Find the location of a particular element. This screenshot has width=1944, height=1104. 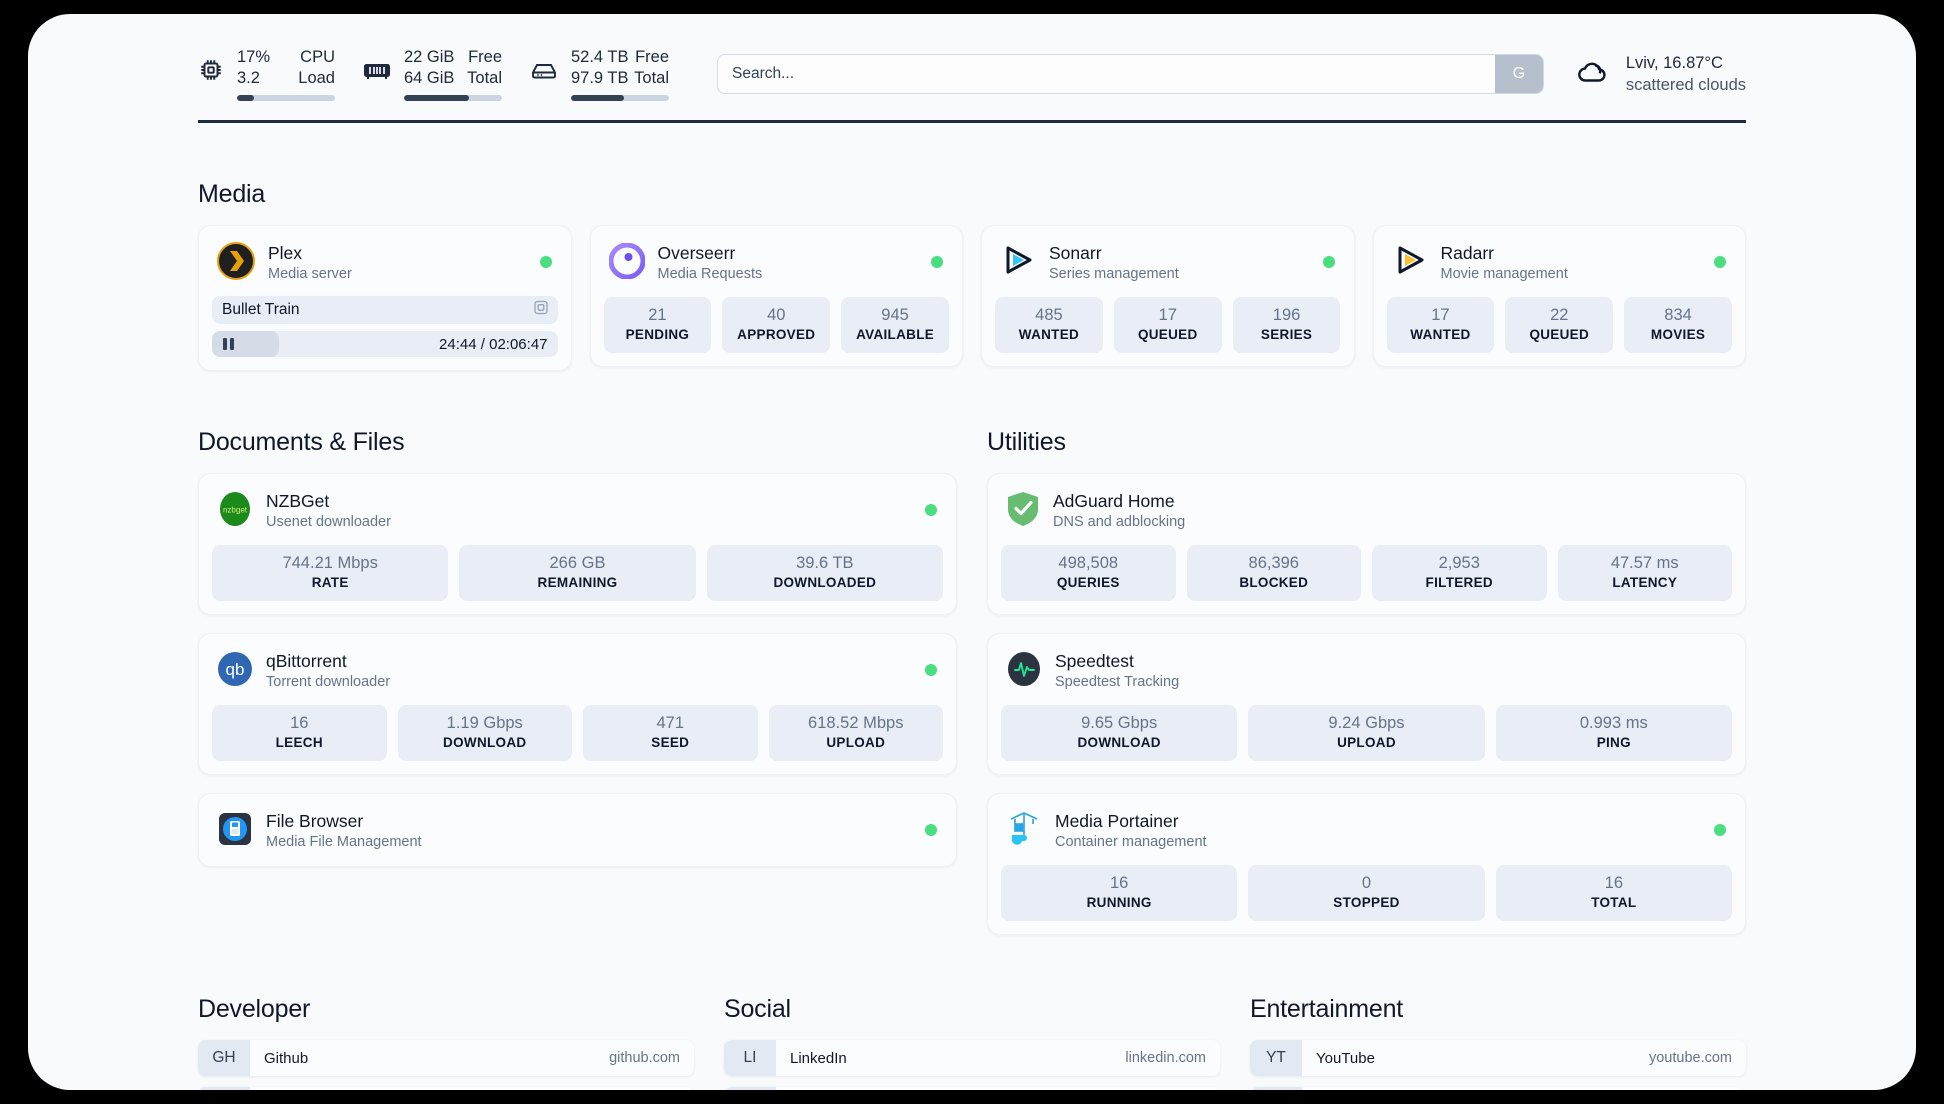

stat-value: 9.65 Gbps is located at coordinates (1119, 723).